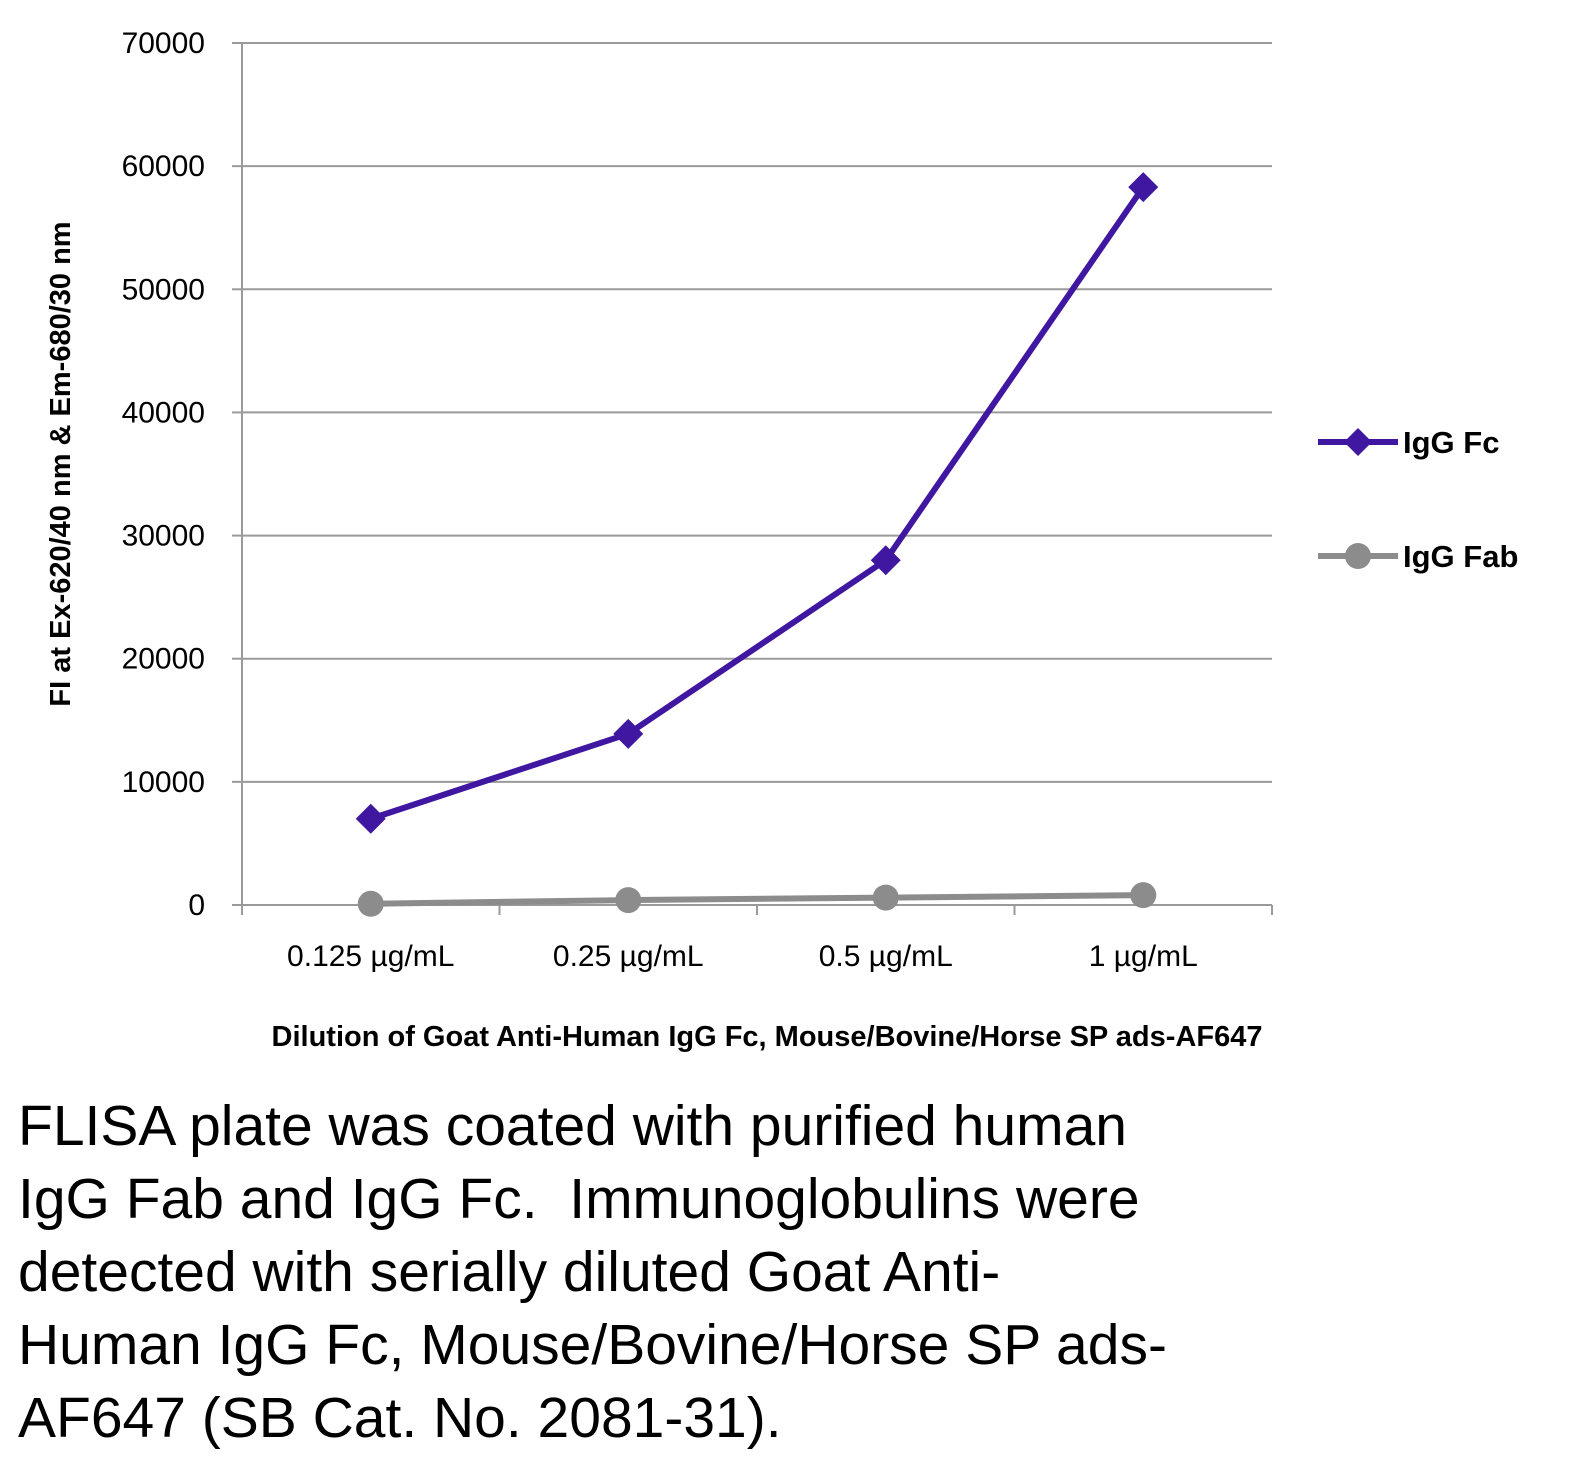 This screenshot has width=1590, height=1477. What do you see at coordinates (886, 956) in the screenshot?
I see `x-tick-label: 0.5 µg/mL` at bounding box center [886, 956].